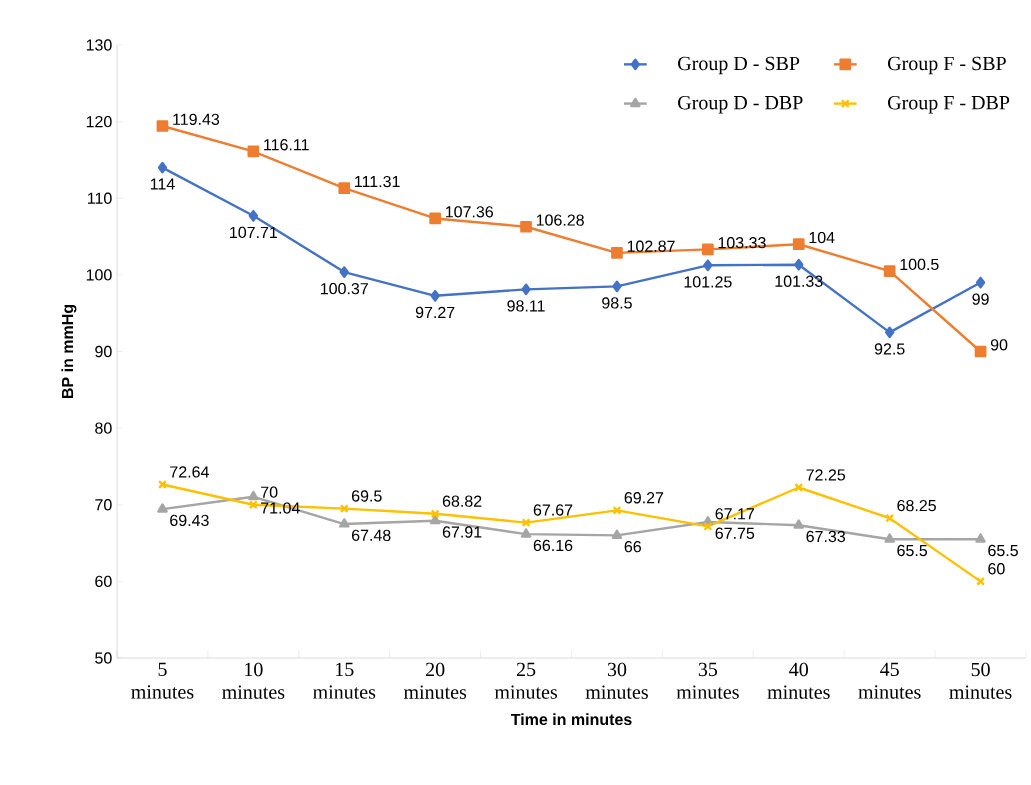  What do you see at coordinates (526, 306) in the screenshot?
I see `data-label: 98.11` at bounding box center [526, 306].